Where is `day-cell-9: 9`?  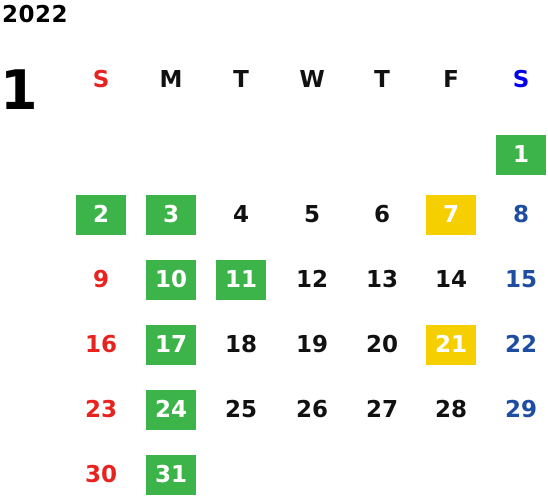
day-cell-9: 9 is located at coordinates (100, 280).